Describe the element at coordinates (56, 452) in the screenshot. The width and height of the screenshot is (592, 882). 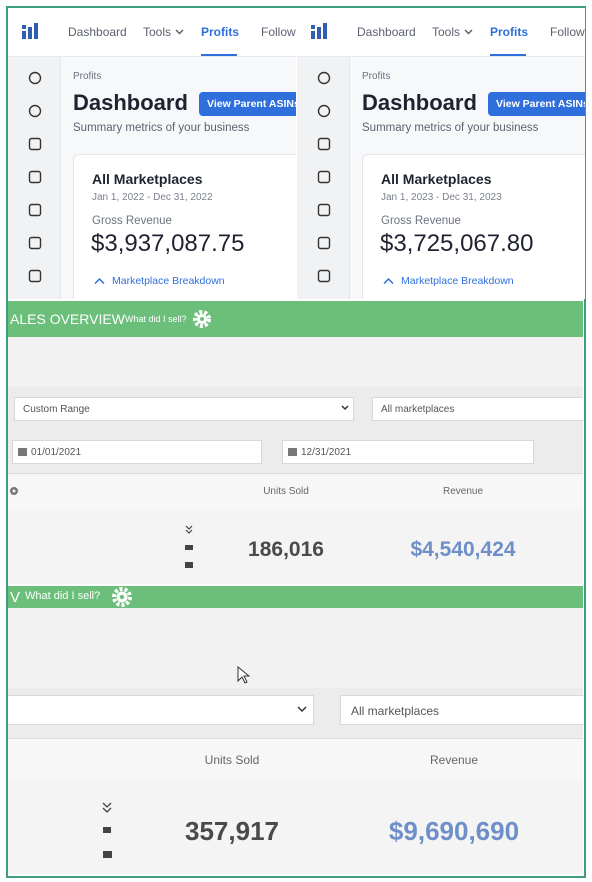
I see `start-text: 01/01/2021` at that location.